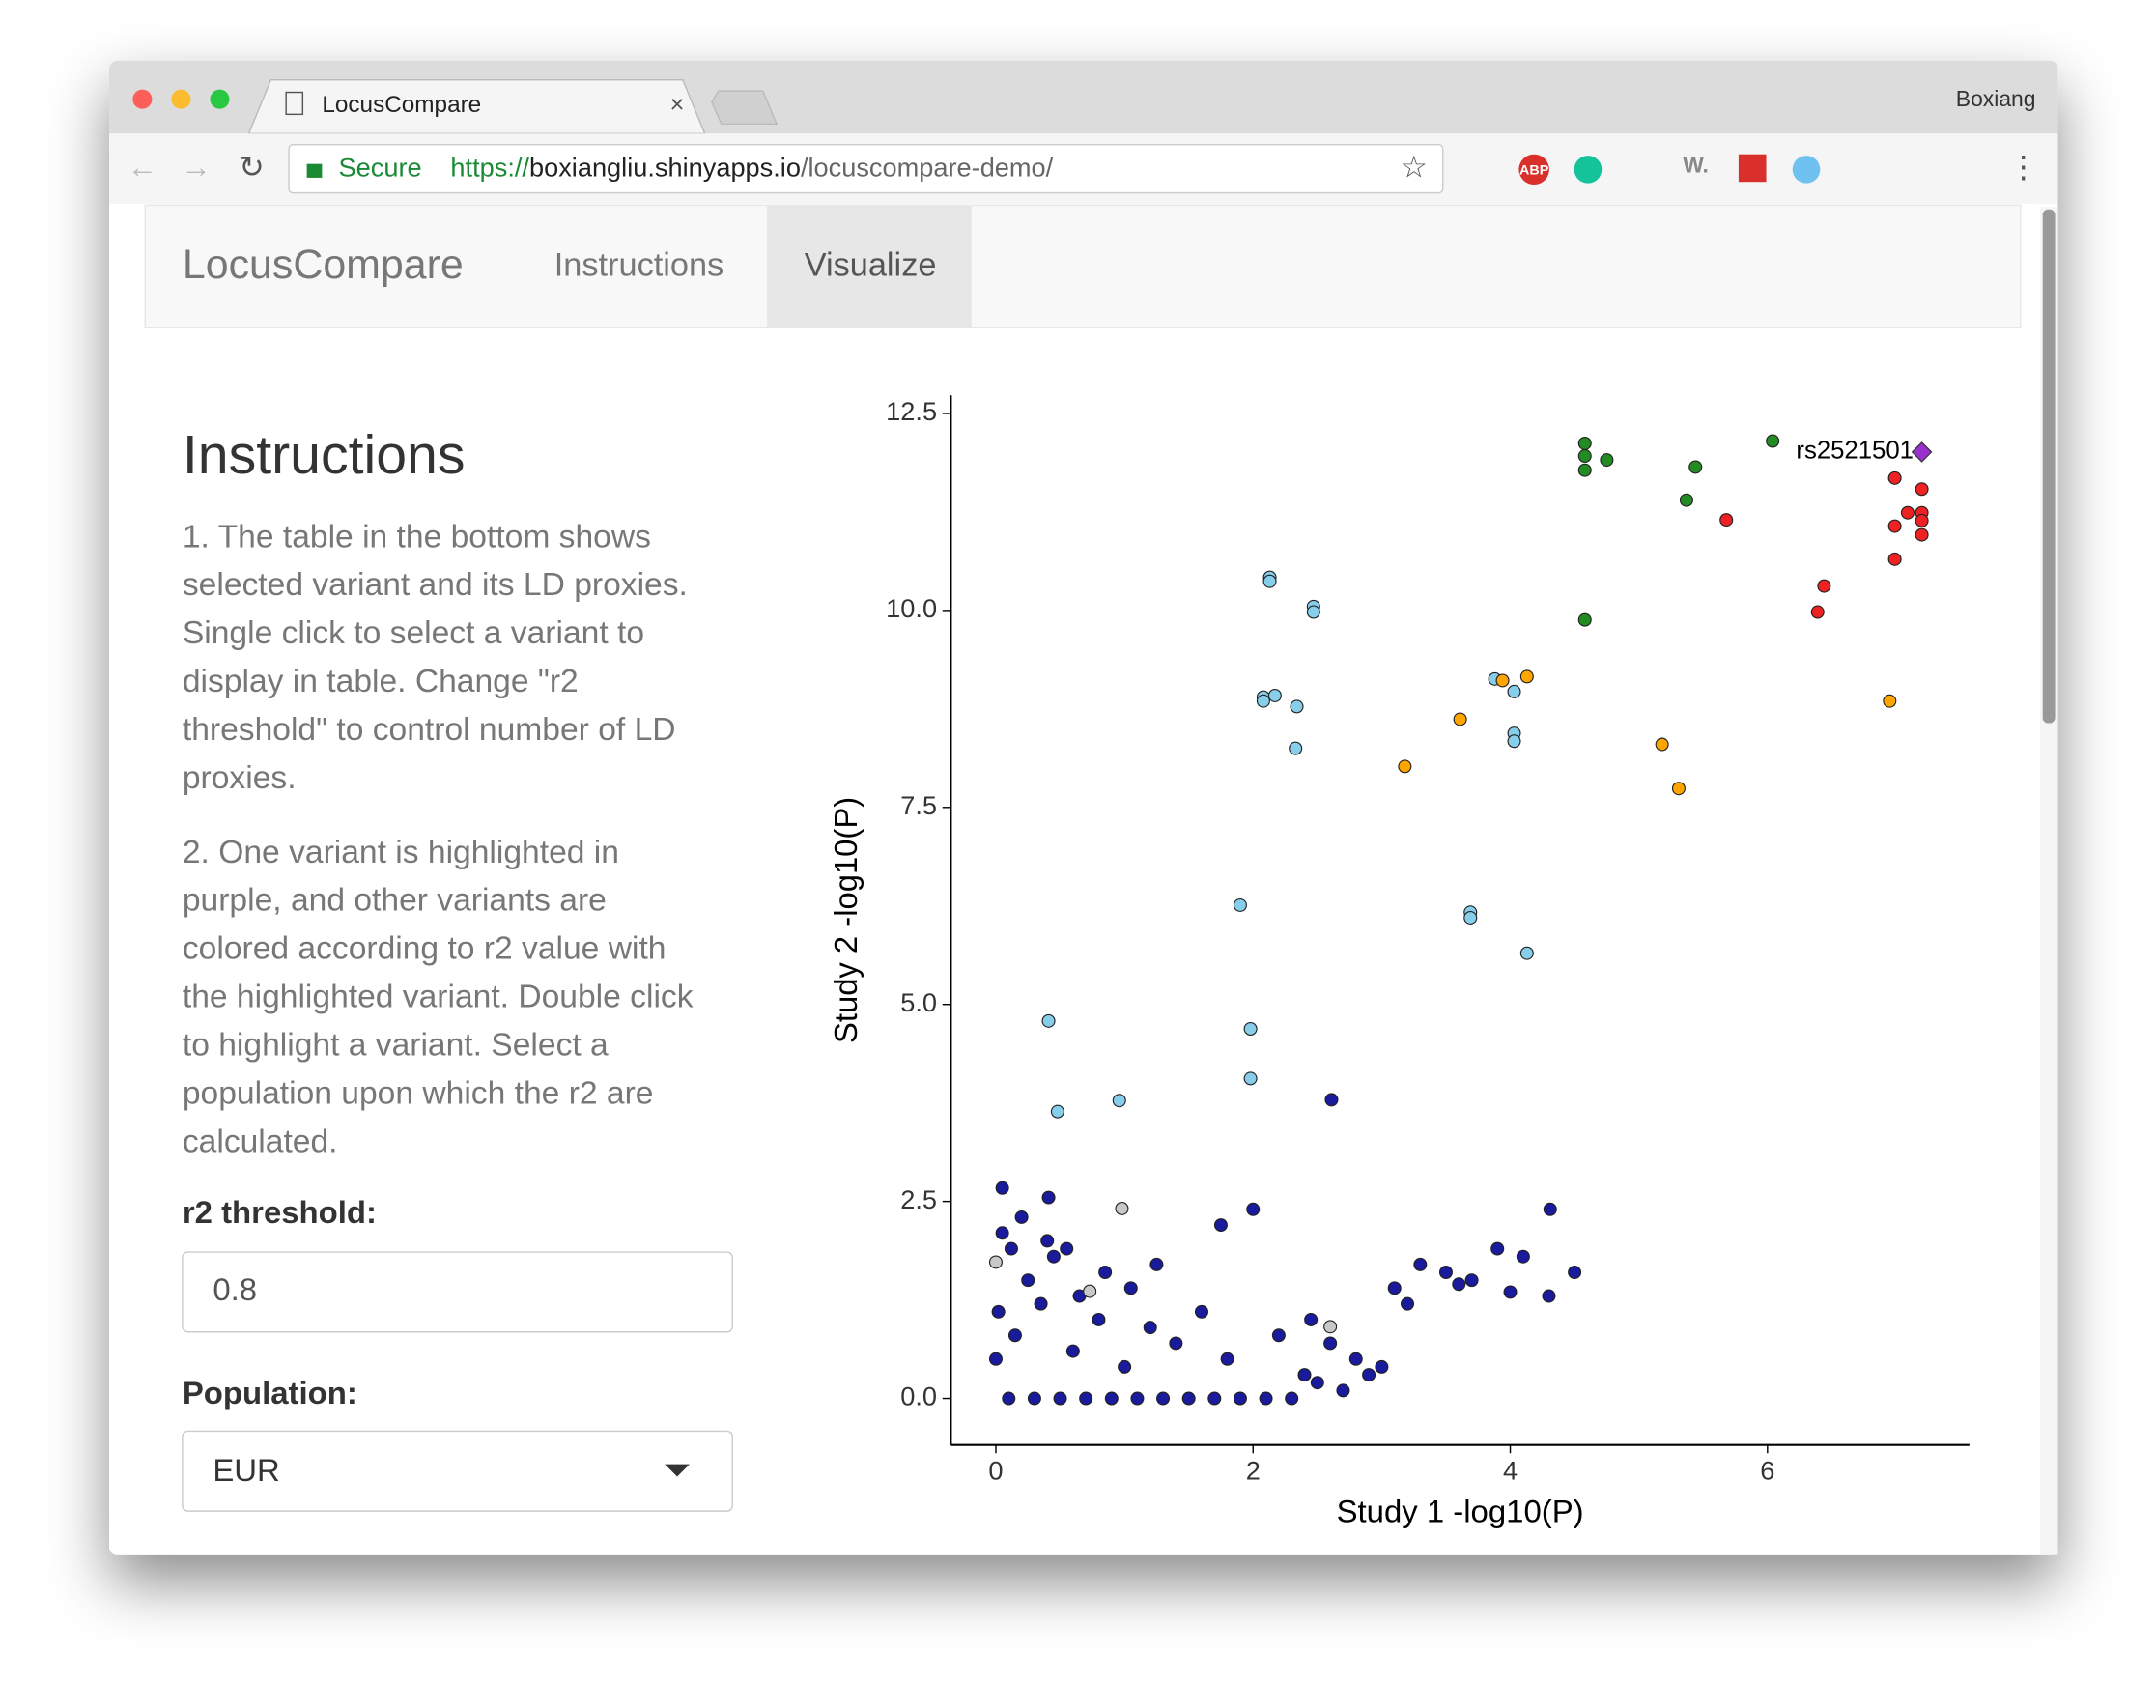 This screenshot has height=1708, width=2156. I want to click on tab-close: ×, so click(677, 105).